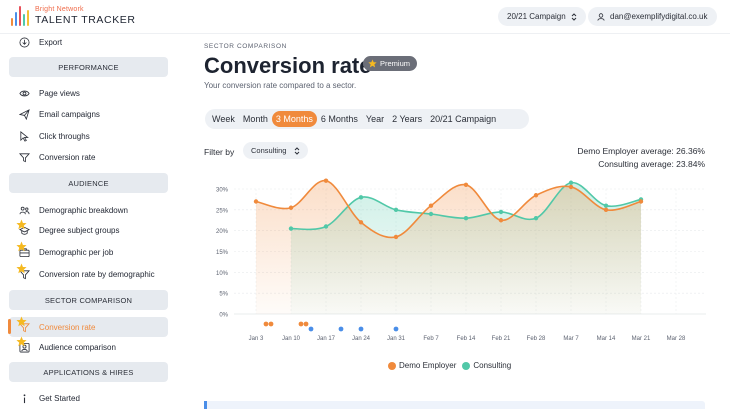 This screenshot has height=409, width=730. I want to click on sector-filter-value: Consulting, so click(269, 150).